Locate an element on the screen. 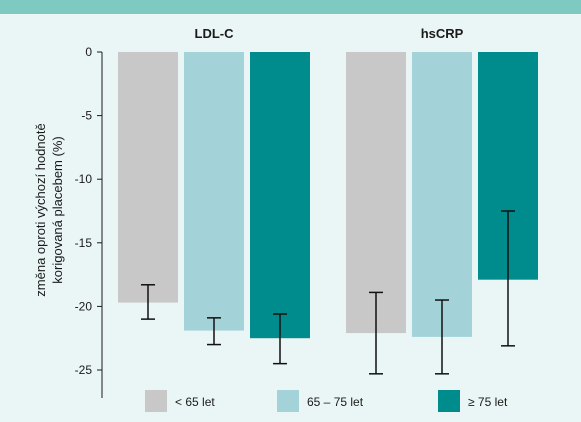 The height and width of the screenshot is (422, 581). y-tick-label: -10 is located at coordinates (84, 179).